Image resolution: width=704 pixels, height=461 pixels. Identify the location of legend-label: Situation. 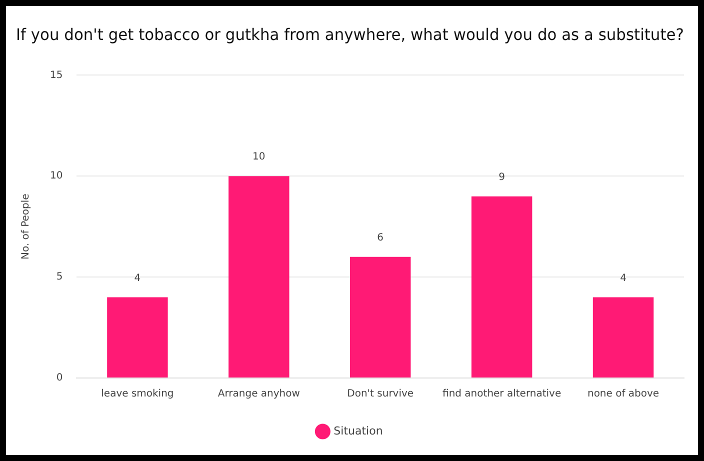
(358, 431).